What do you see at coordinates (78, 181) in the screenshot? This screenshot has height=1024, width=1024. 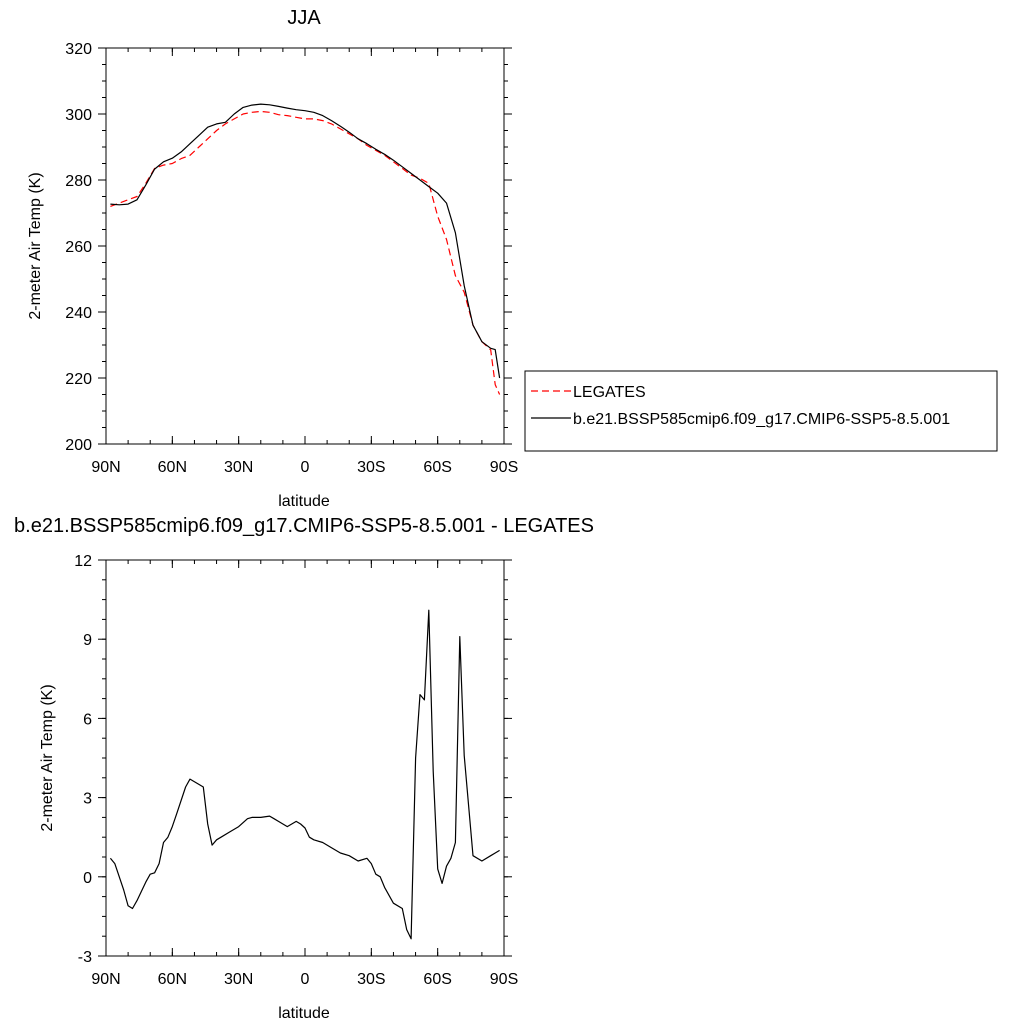 I see `y-tick-label: 280` at bounding box center [78, 181].